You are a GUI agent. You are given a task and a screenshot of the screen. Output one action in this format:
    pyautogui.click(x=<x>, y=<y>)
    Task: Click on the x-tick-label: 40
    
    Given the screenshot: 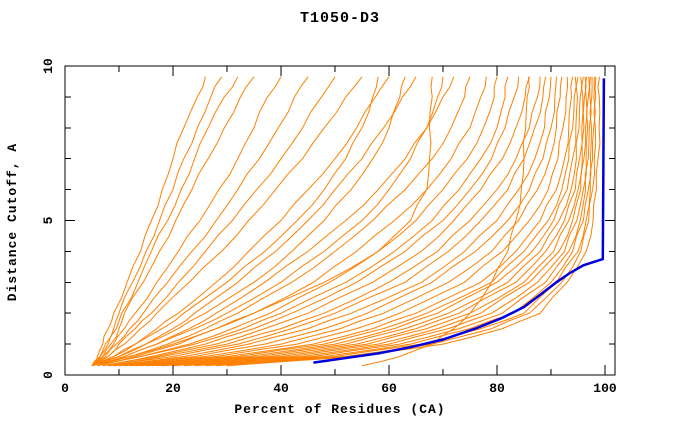 What is the action you would take?
    pyautogui.click(x=281, y=388)
    